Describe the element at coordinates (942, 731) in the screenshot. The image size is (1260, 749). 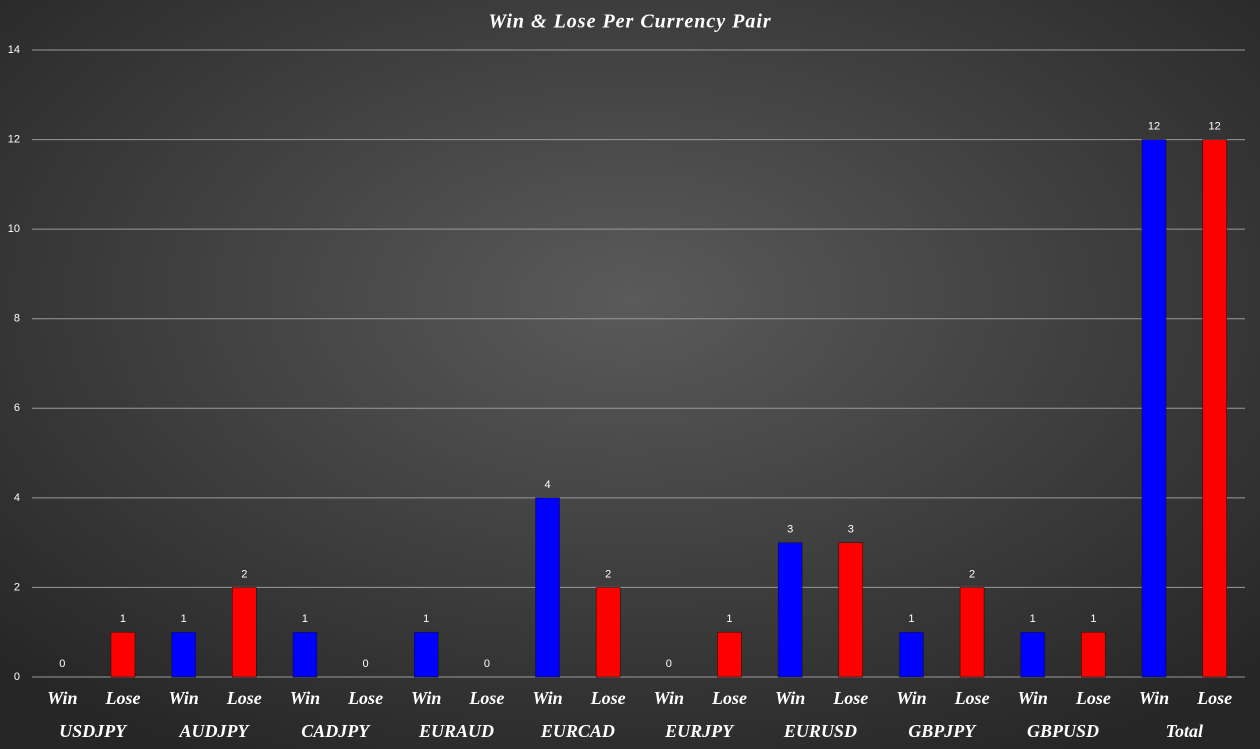
I see `group-label: GBPJPY` at that location.